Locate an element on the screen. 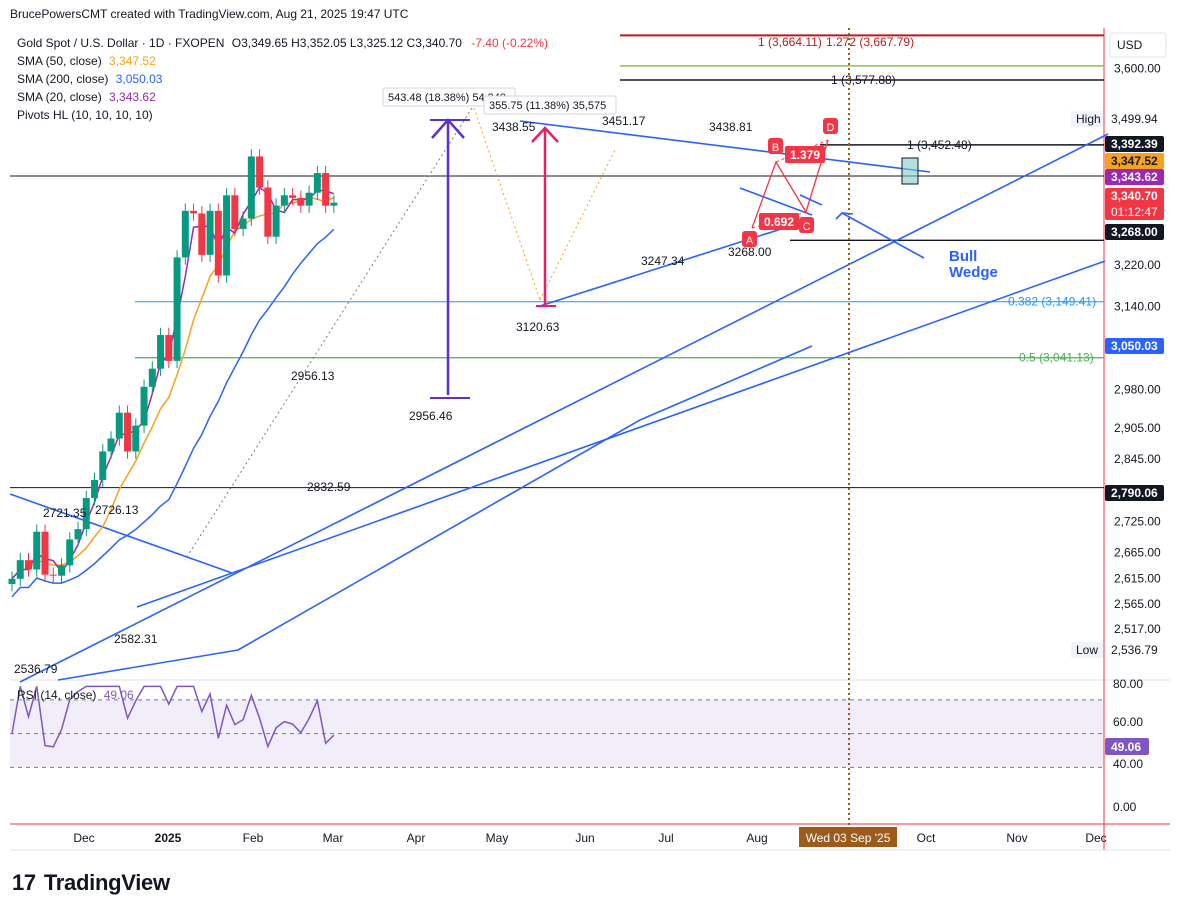 The height and width of the screenshot is (912, 1180). harmonic-pattern-line is located at coordinates (790, 184).